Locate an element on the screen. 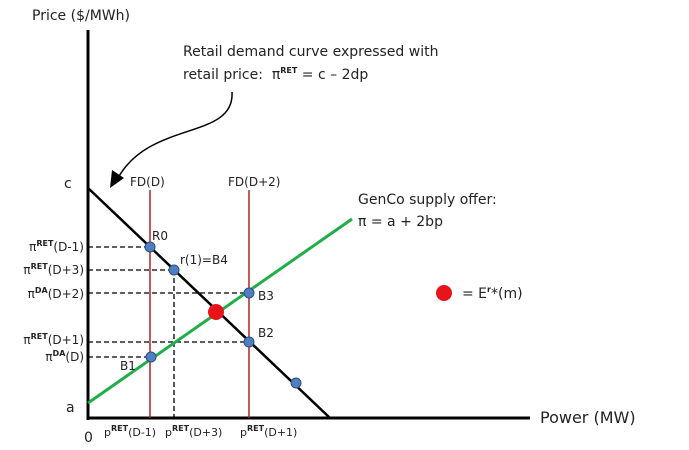  annotation-arrow is located at coordinates (175, 135).